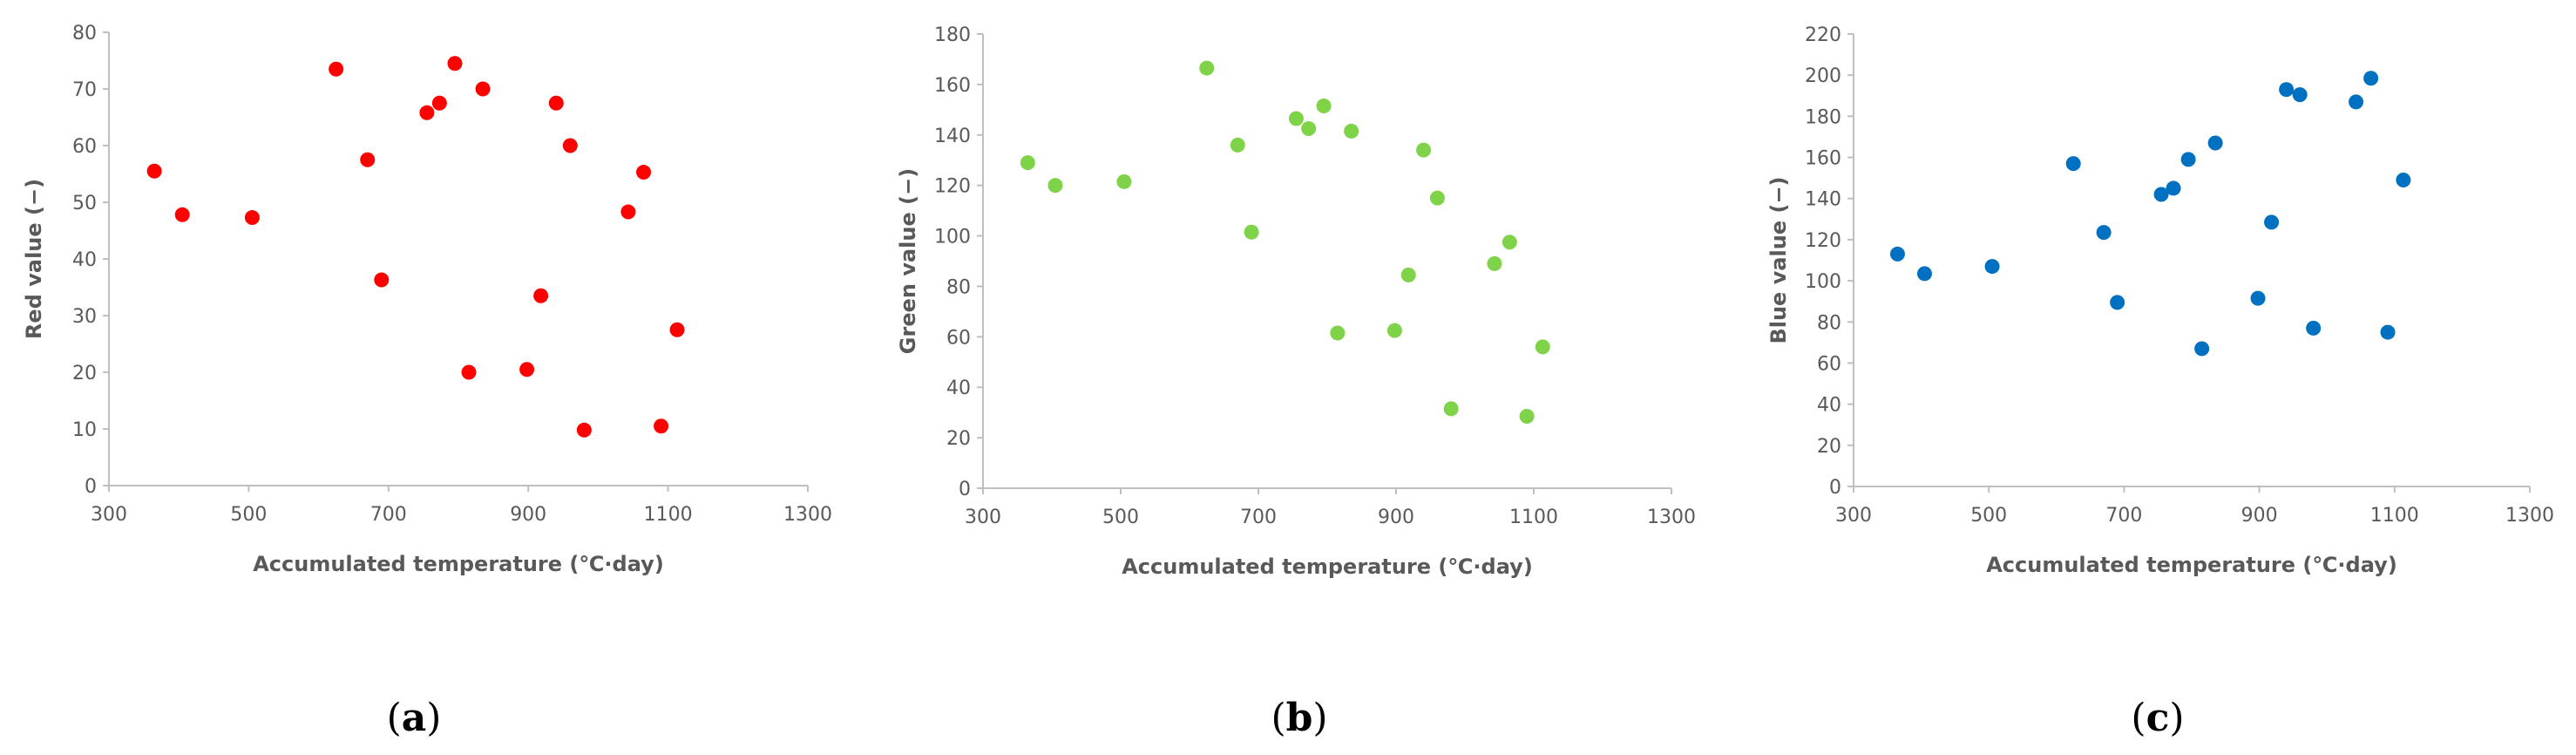 The height and width of the screenshot is (755, 2576). I want to click on panel-label: (c), so click(2157, 718).